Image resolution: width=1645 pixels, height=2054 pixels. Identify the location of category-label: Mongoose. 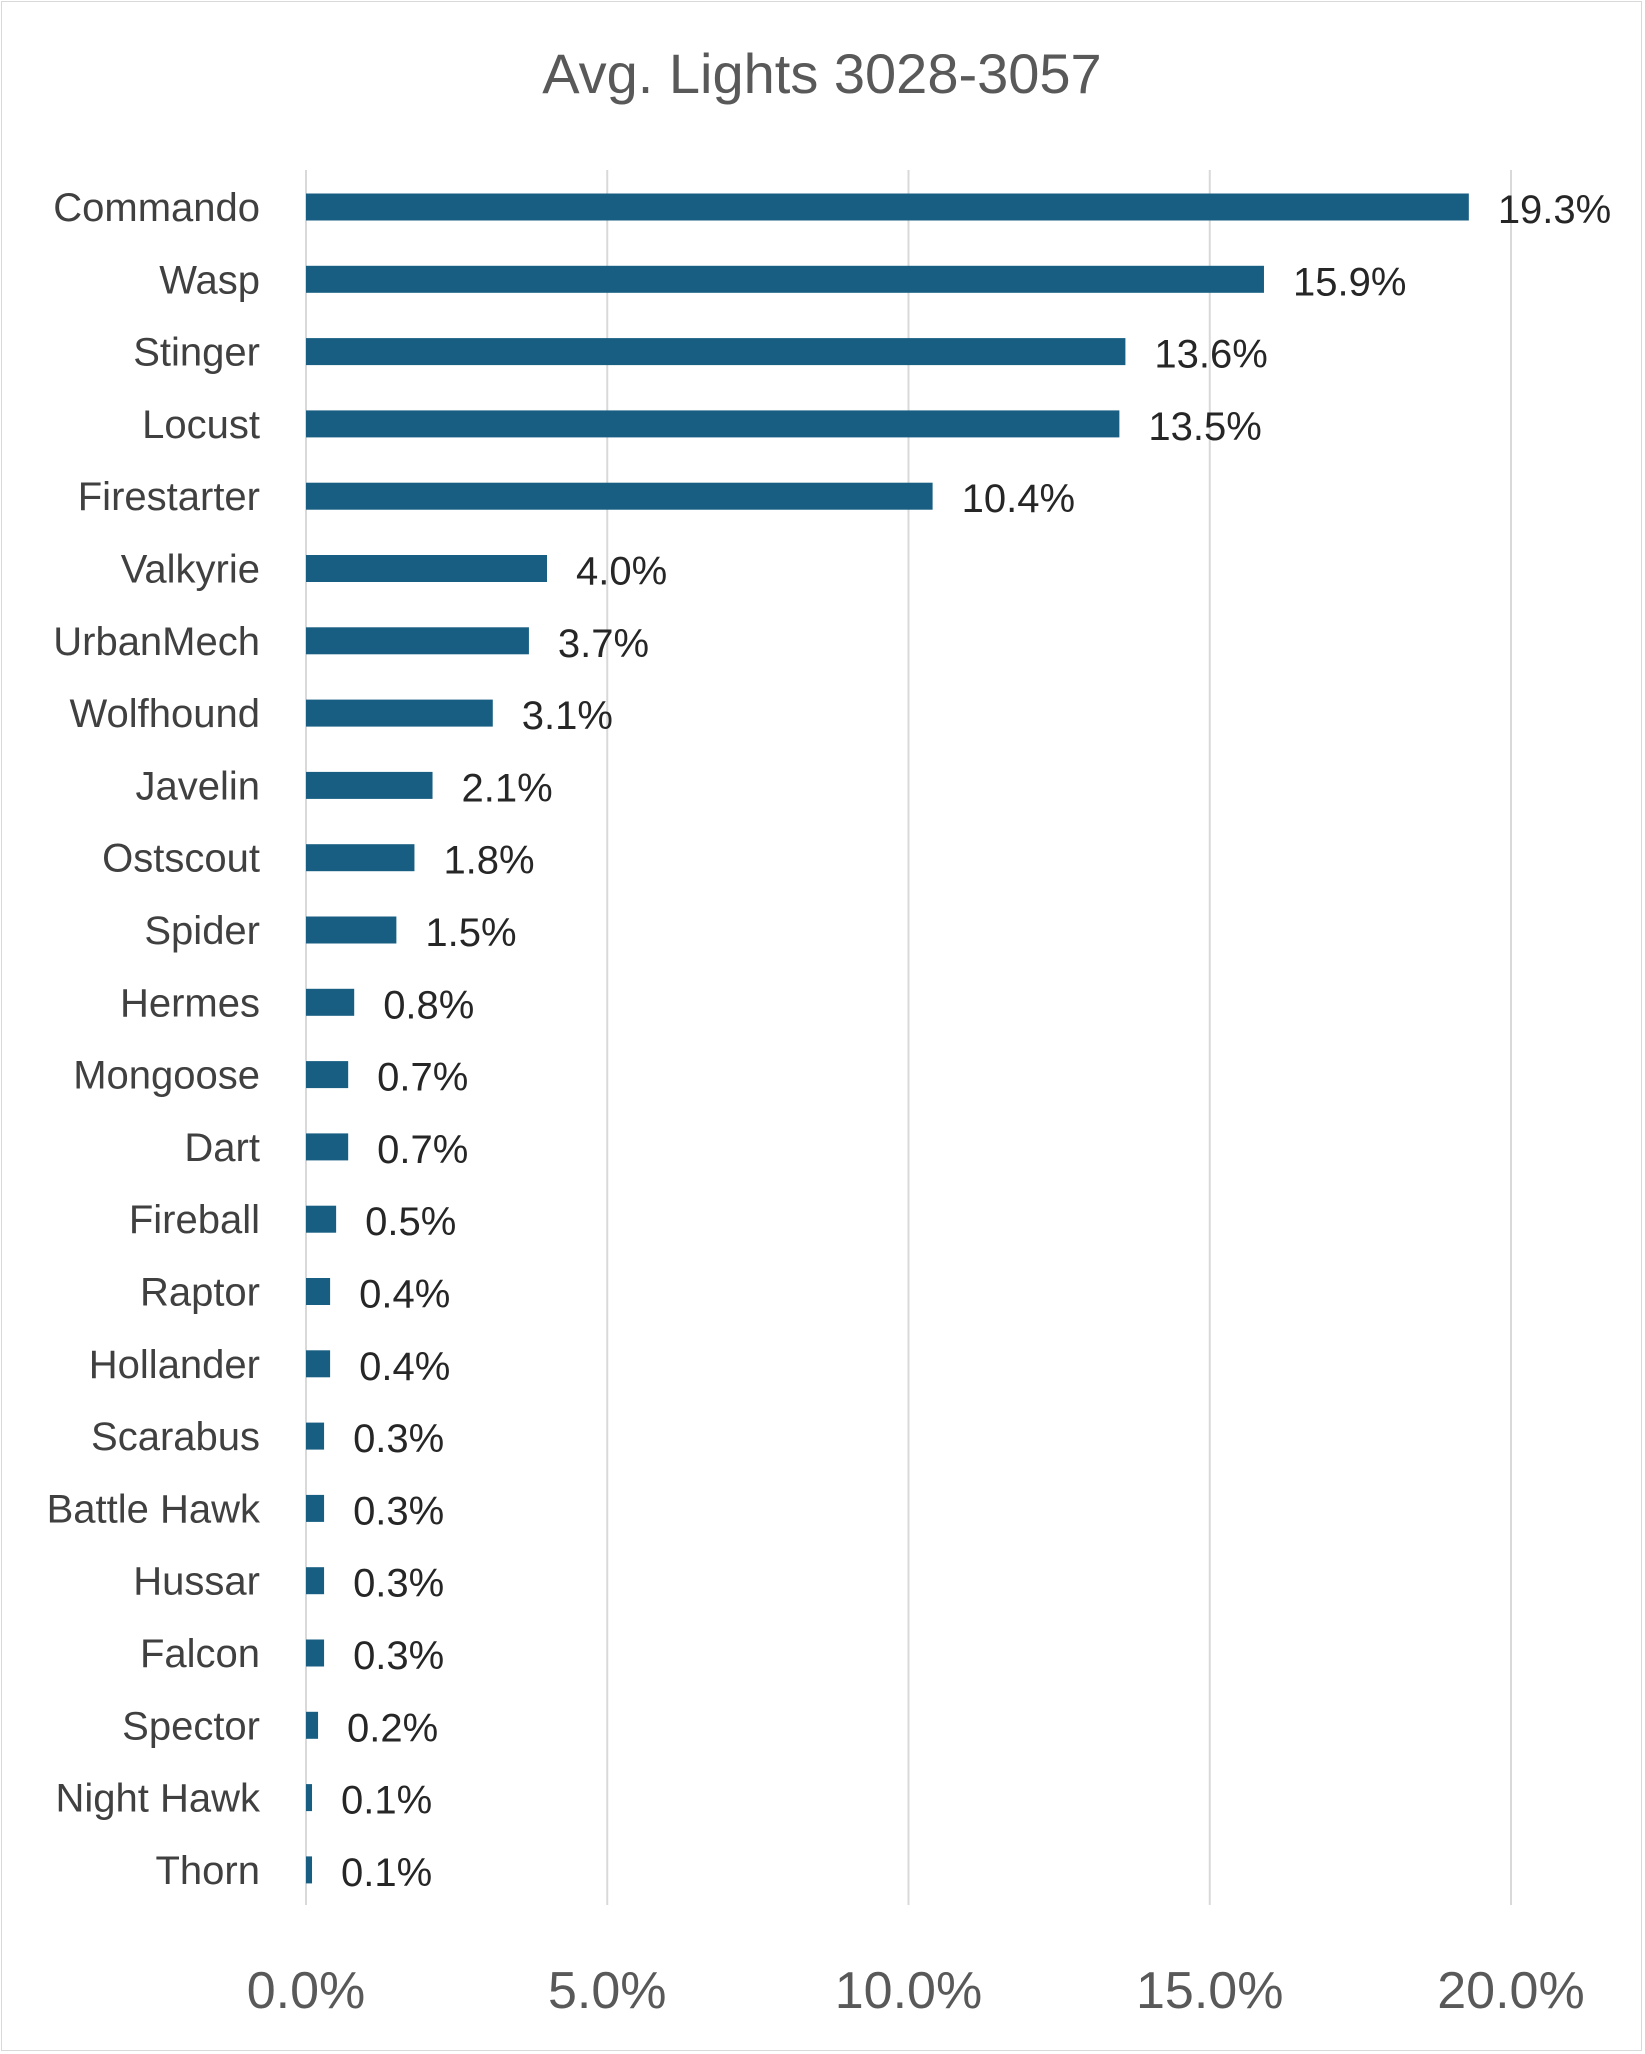
(166, 1076).